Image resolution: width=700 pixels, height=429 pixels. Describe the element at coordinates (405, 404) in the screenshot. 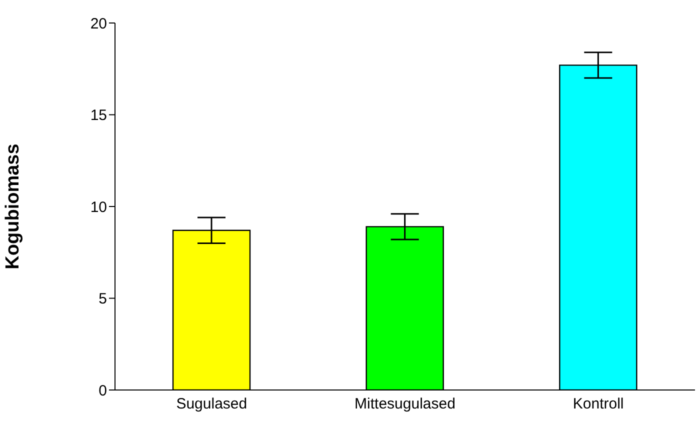

I see `x-tick-label: Mittesugulased` at that location.